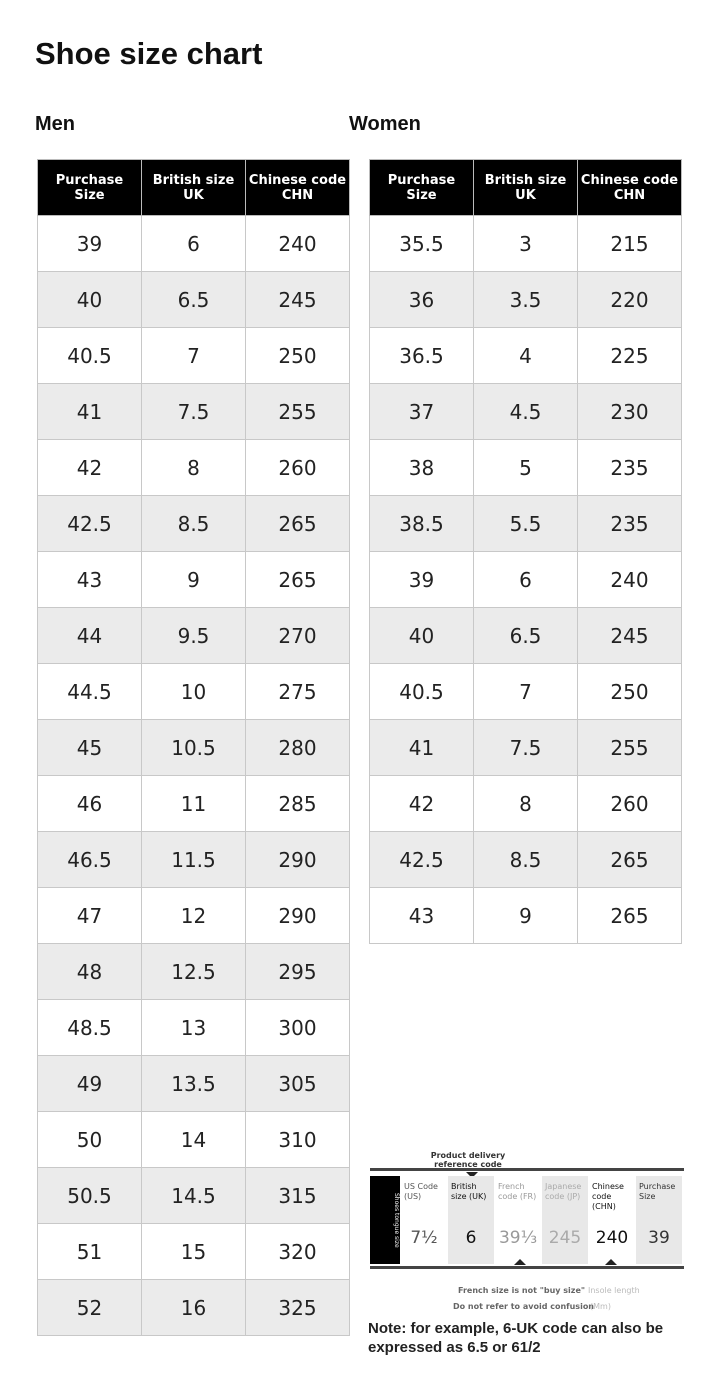 The height and width of the screenshot is (1398, 720). I want to click on table-cell: 47, so click(89, 915).